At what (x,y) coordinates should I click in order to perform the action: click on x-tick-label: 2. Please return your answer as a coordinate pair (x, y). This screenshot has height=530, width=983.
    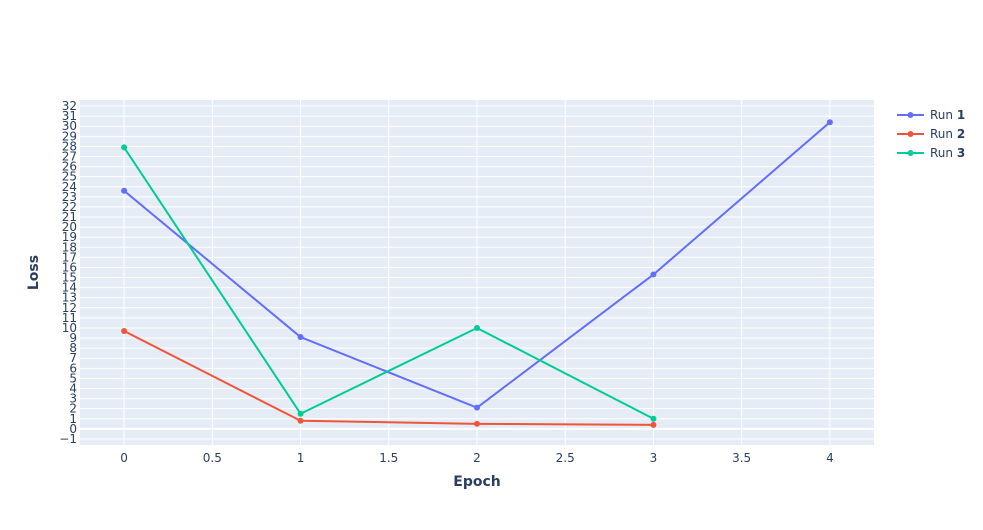
    Looking at the image, I should click on (477, 458).